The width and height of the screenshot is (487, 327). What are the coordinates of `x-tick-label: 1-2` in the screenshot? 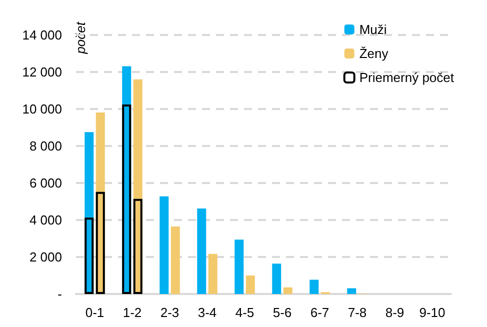 It's located at (132, 312).